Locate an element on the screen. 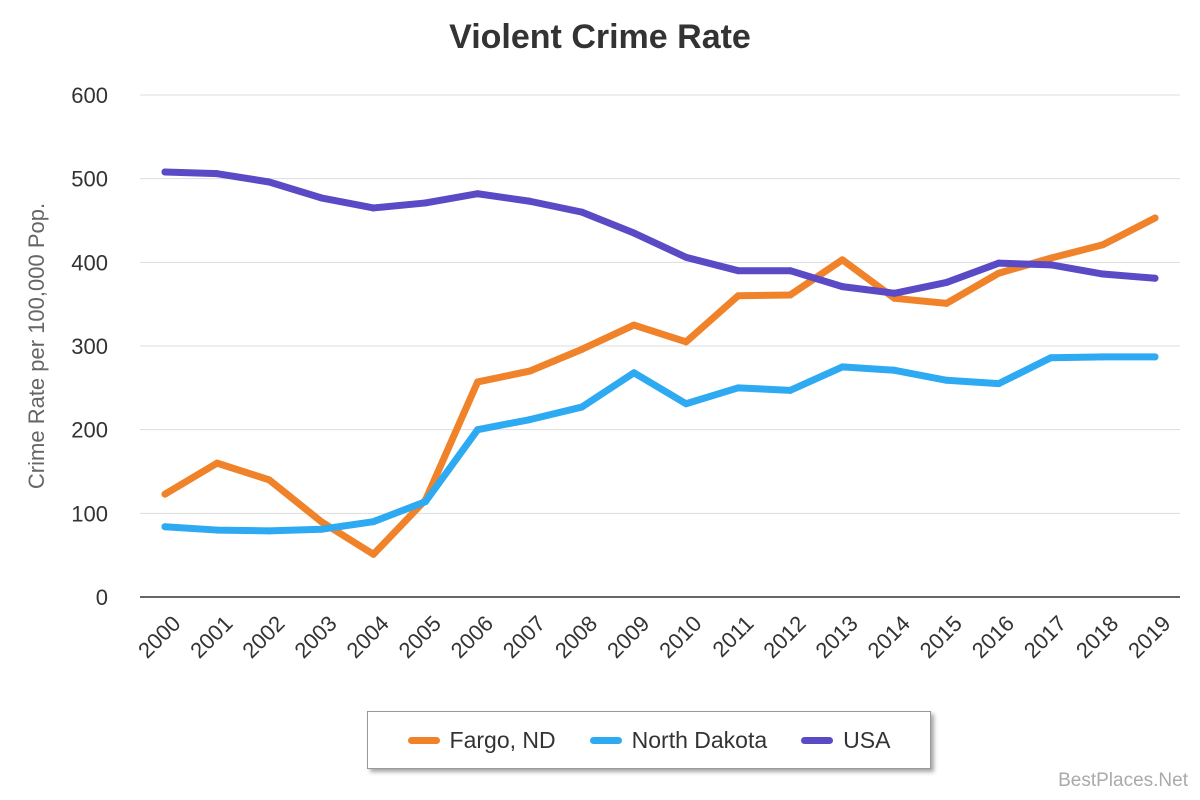 The height and width of the screenshot is (800, 1200). x-tick-label: 2011 is located at coordinates (732, 636).